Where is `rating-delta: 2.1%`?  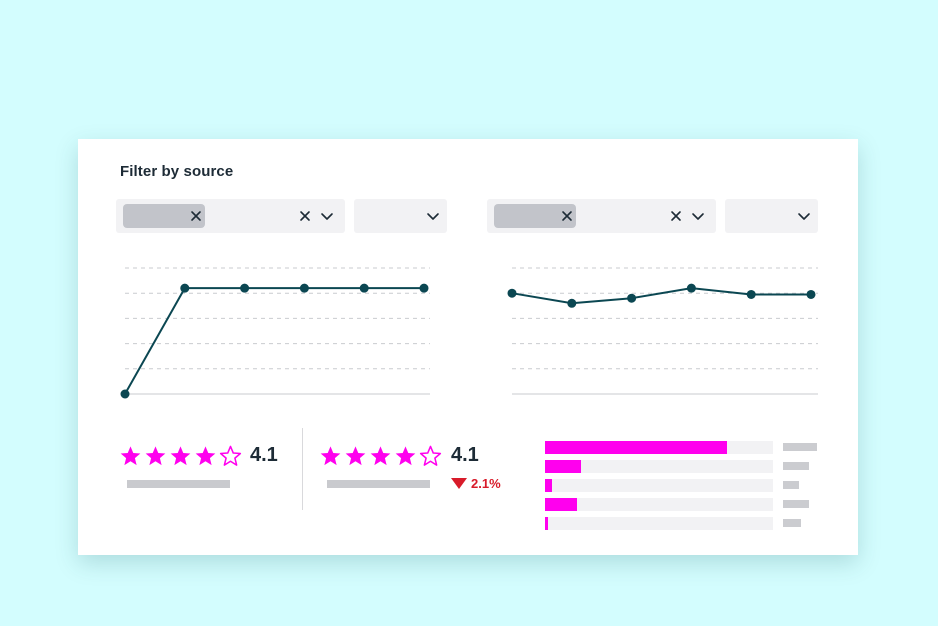
rating-delta: 2.1% is located at coordinates (476, 483).